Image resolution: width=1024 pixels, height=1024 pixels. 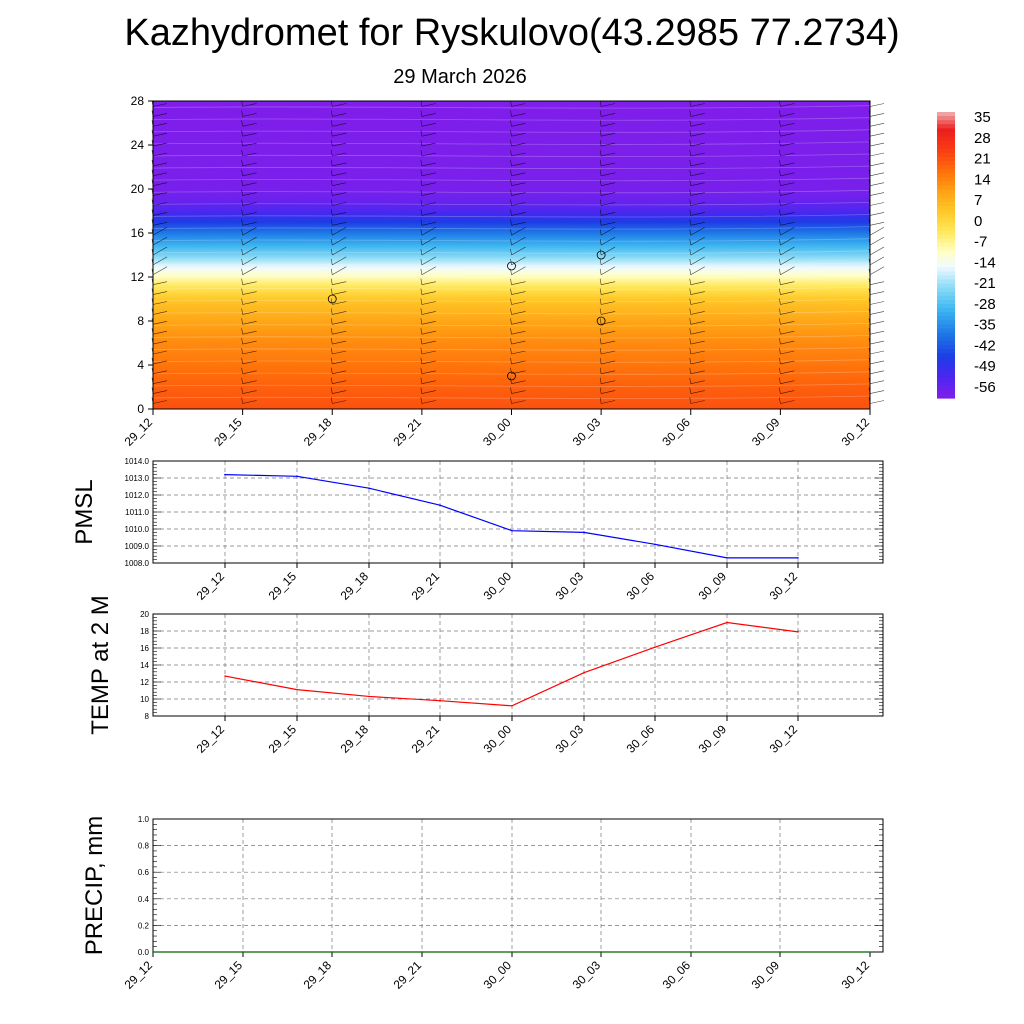 I want to click on colorbar-label: 14, so click(x=982, y=179).